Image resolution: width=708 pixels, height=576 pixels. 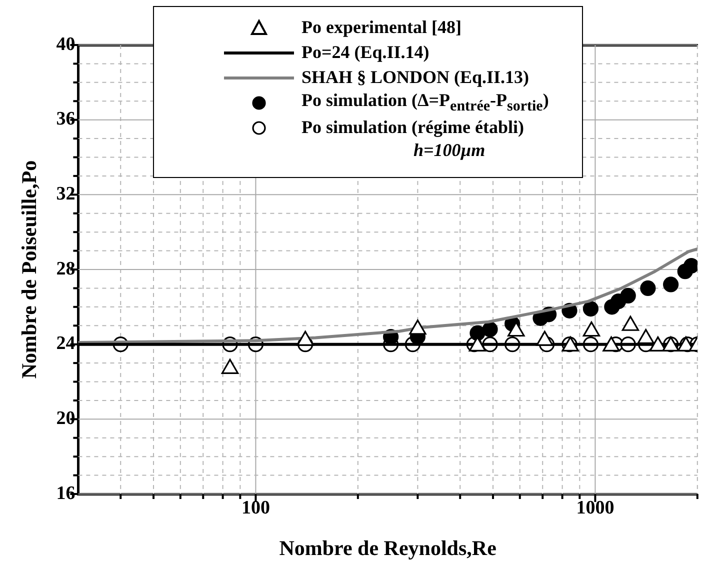 What do you see at coordinates (382, 27) in the screenshot?
I see `legend-label: Po experimental [48]` at bounding box center [382, 27].